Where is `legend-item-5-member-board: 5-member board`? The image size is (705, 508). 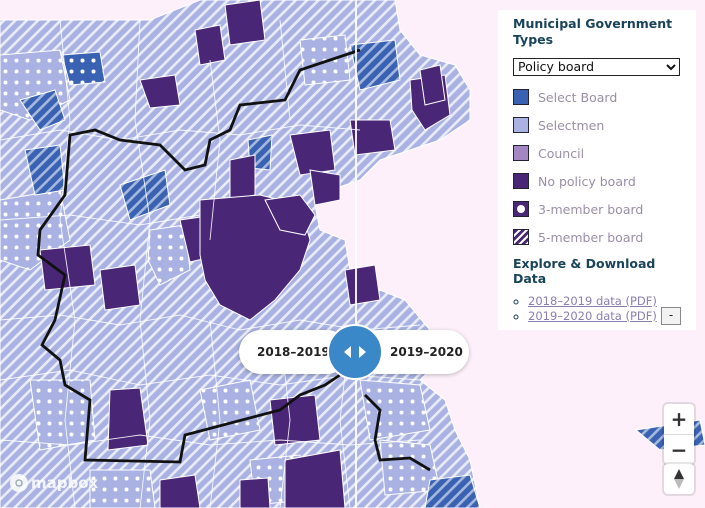 legend-item-5-member-board: 5-member board is located at coordinates (597, 237).